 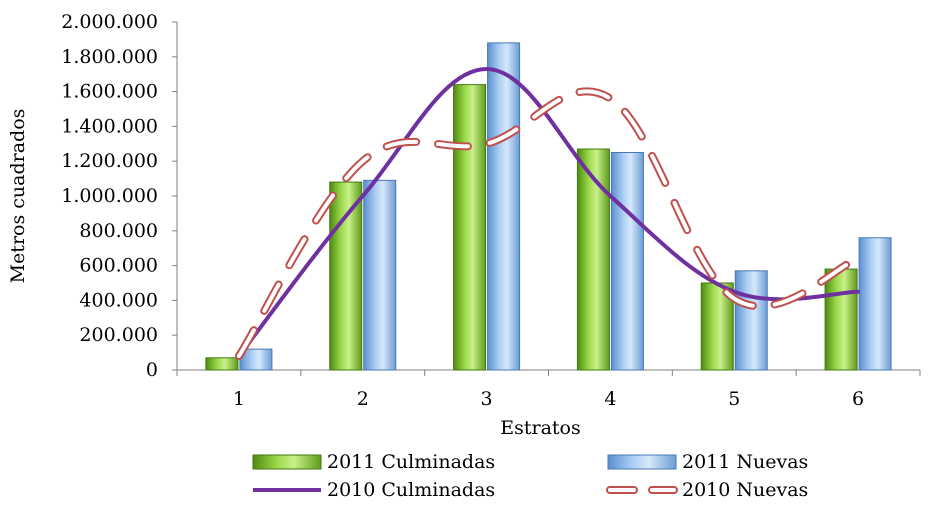 What do you see at coordinates (411, 462) in the screenshot?
I see `legend-label-2011-culminadas: 2011 Culminadas` at bounding box center [411, 462].